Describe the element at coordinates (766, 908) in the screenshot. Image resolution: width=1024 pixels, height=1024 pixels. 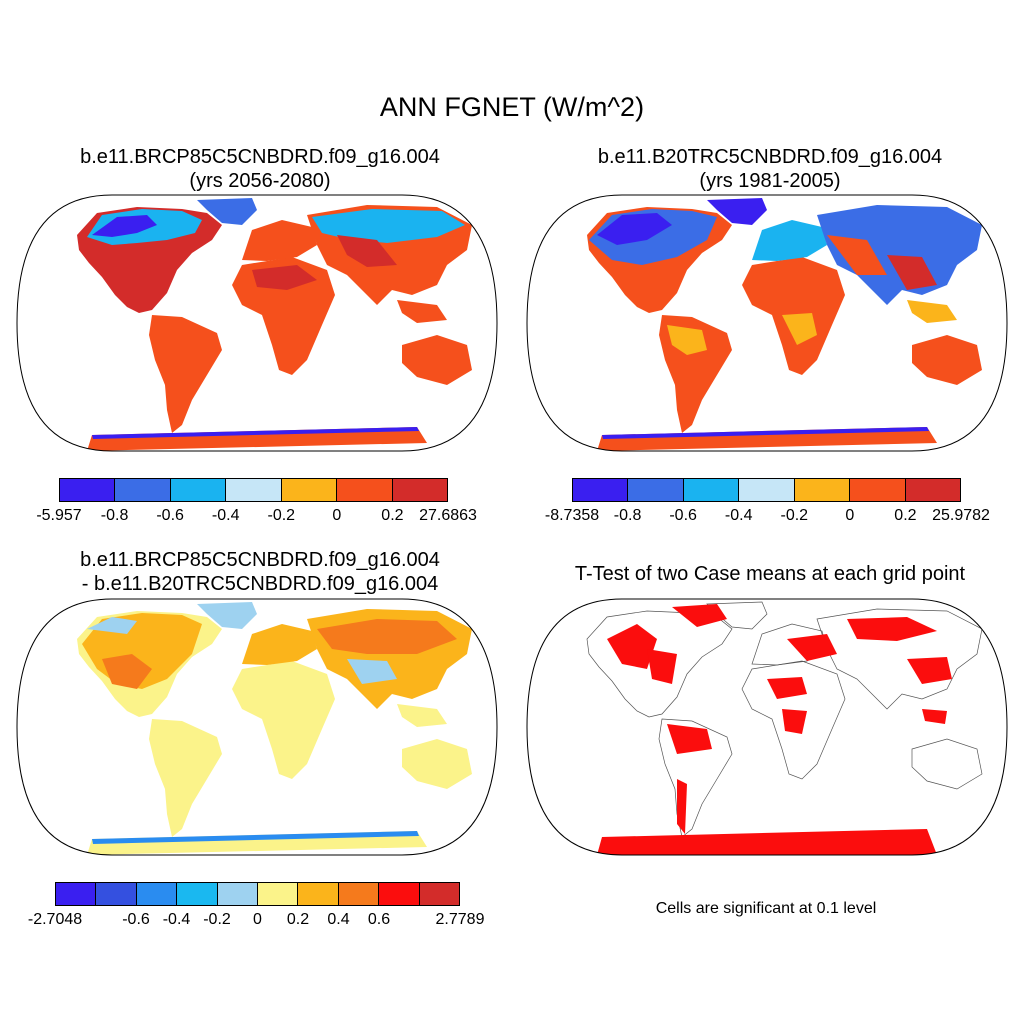
I see `significance-note: Cells are significant at 0.1 level` at that location.